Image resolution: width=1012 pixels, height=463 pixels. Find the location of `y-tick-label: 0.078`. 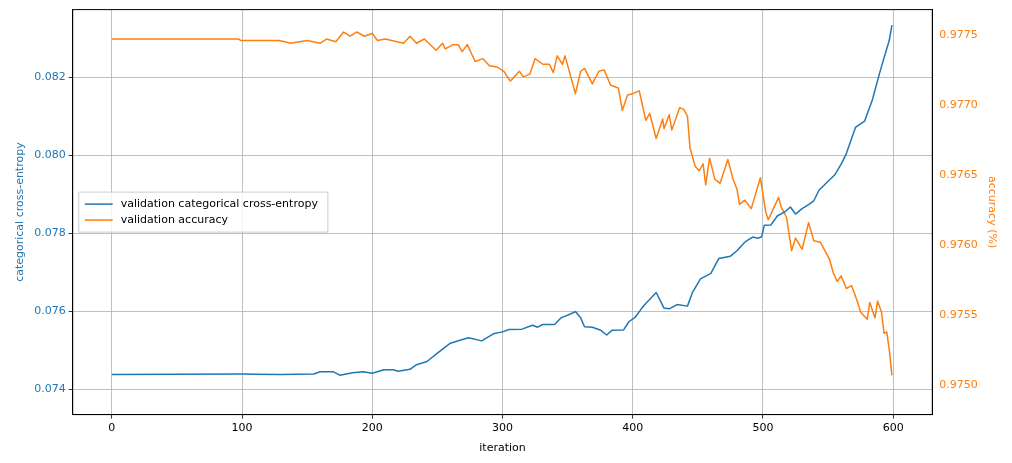

y-tick-label: 0.078 is located at coordinates (50, 233).